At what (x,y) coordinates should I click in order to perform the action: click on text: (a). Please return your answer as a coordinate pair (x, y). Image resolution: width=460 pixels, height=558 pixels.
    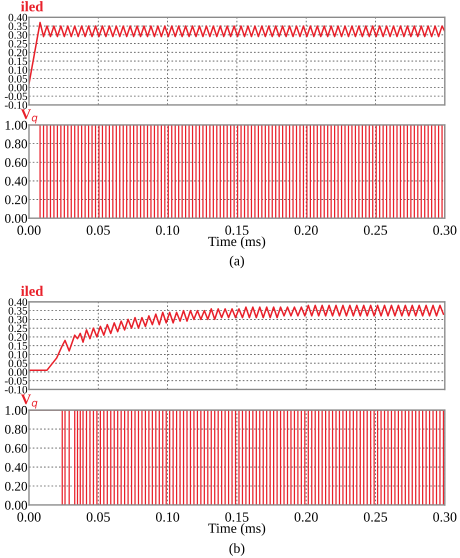
    Looking at the image, I should click on (237, 262).